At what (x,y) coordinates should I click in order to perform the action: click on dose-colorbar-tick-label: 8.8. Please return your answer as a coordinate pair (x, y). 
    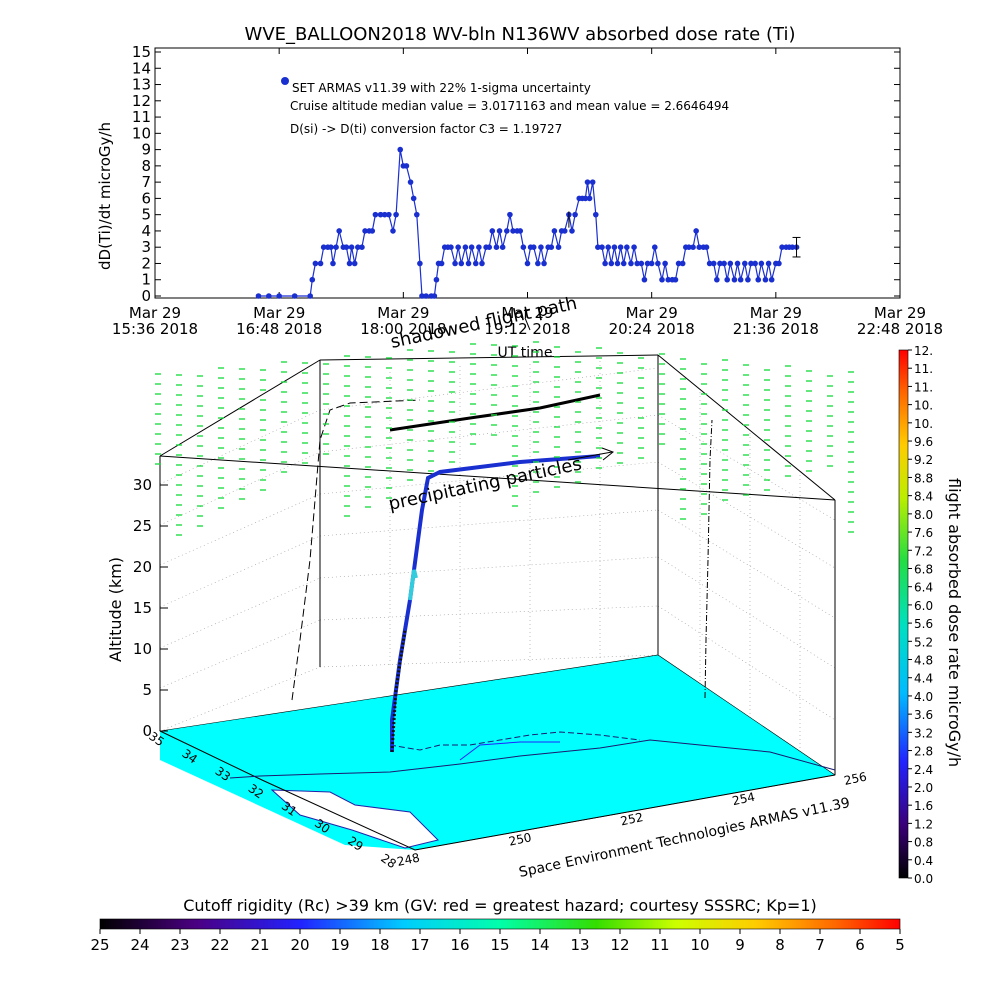
    Looking at the image, I should click on (923, 478).